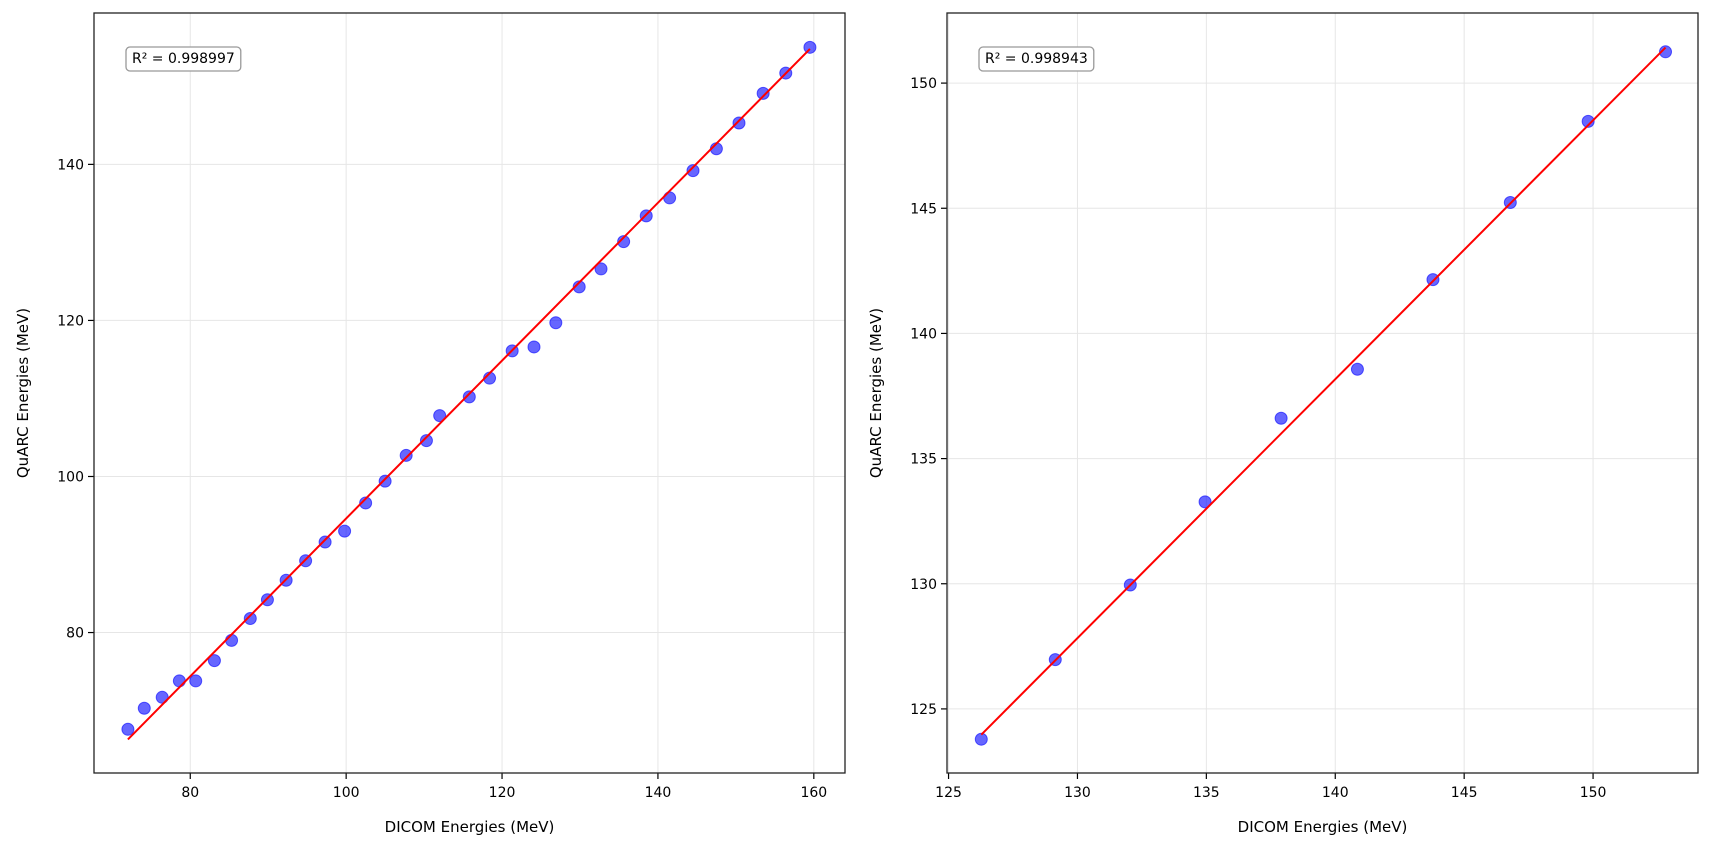 The height and width of the screenshot is (853, 1713). I want to click on plot1-x-tick-label: 150, so click(1593, 793).